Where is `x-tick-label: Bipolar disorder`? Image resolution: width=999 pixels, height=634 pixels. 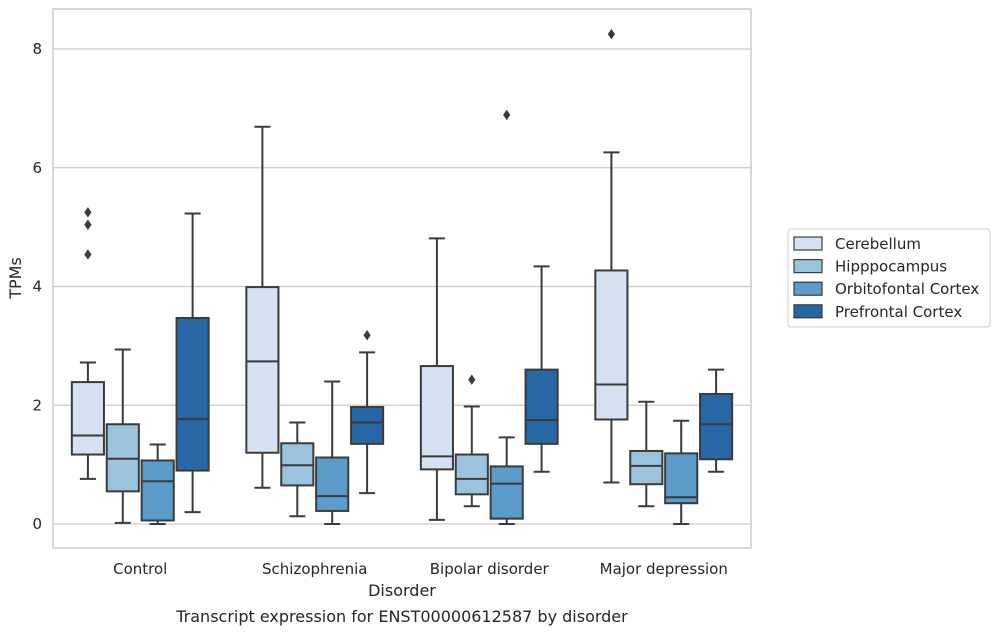
x-tick-label: Bipolar disorder is located at coordinates (490, 569).